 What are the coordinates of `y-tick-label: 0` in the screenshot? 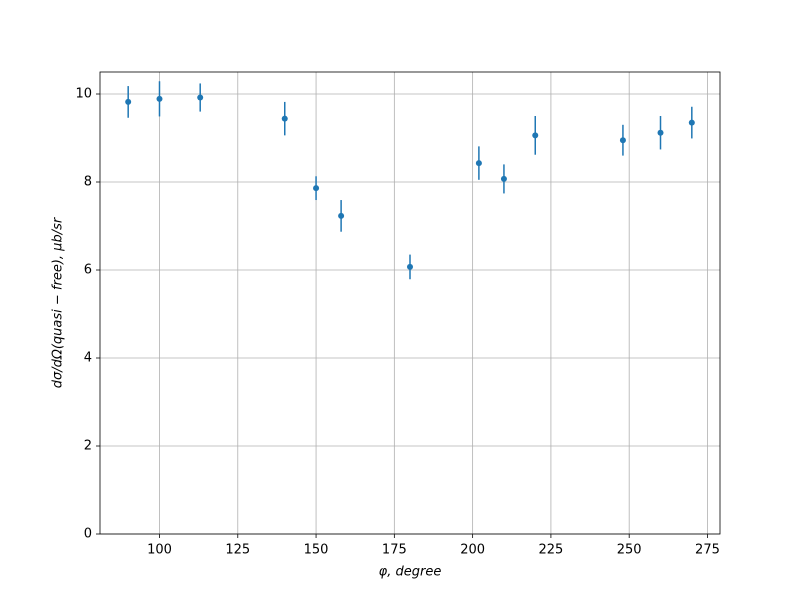 It's located at (88, 534).